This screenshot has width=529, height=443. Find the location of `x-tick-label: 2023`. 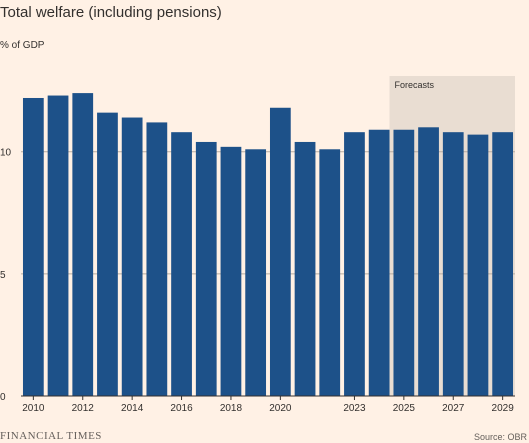

x-tick-label: 2023 is located at coordinates (354, 408).